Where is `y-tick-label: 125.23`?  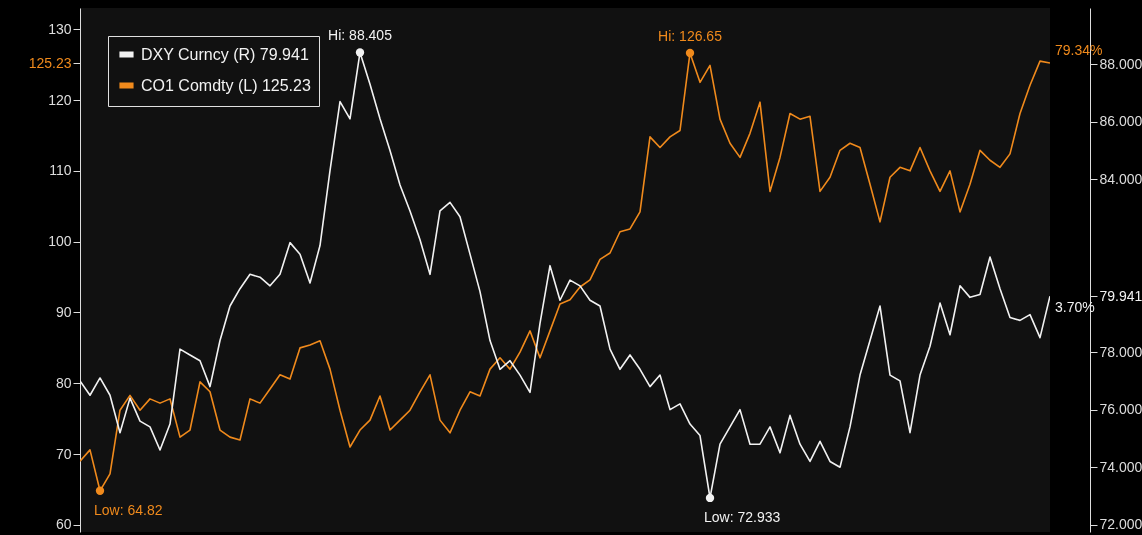
y-tick-label: 125.23 is located at coordinates (50, 62).